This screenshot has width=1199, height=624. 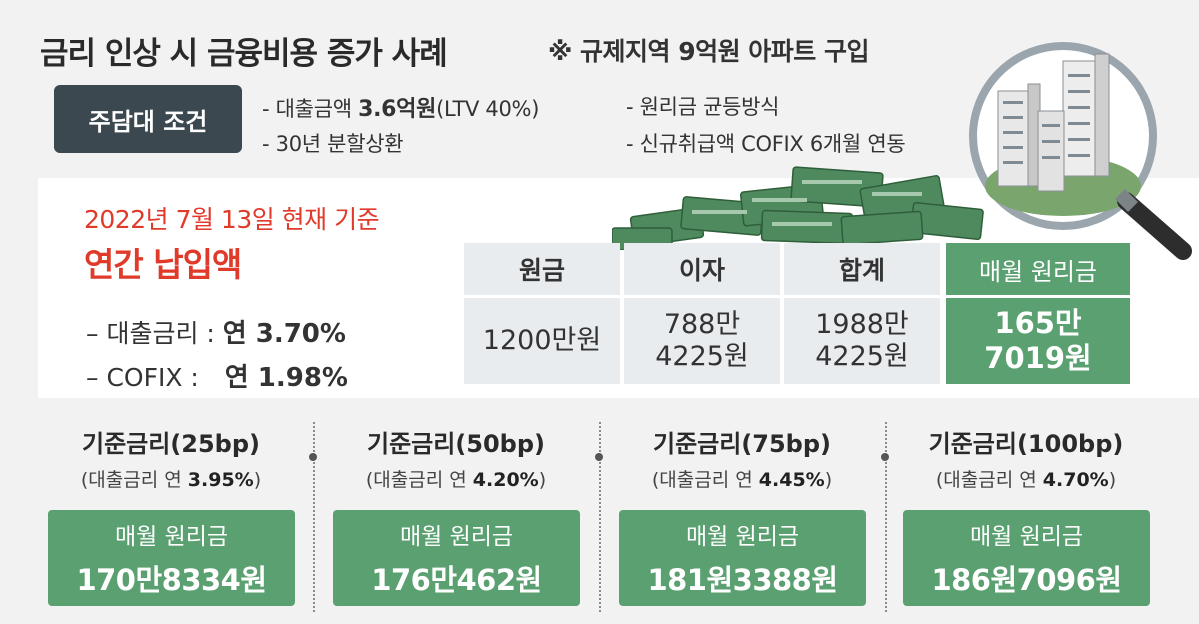 What do you see at coordinates (171, 580) in the screenshot?
I see `scenario-monthly-amount: 170만8334원` at bounding box center [171, 580].